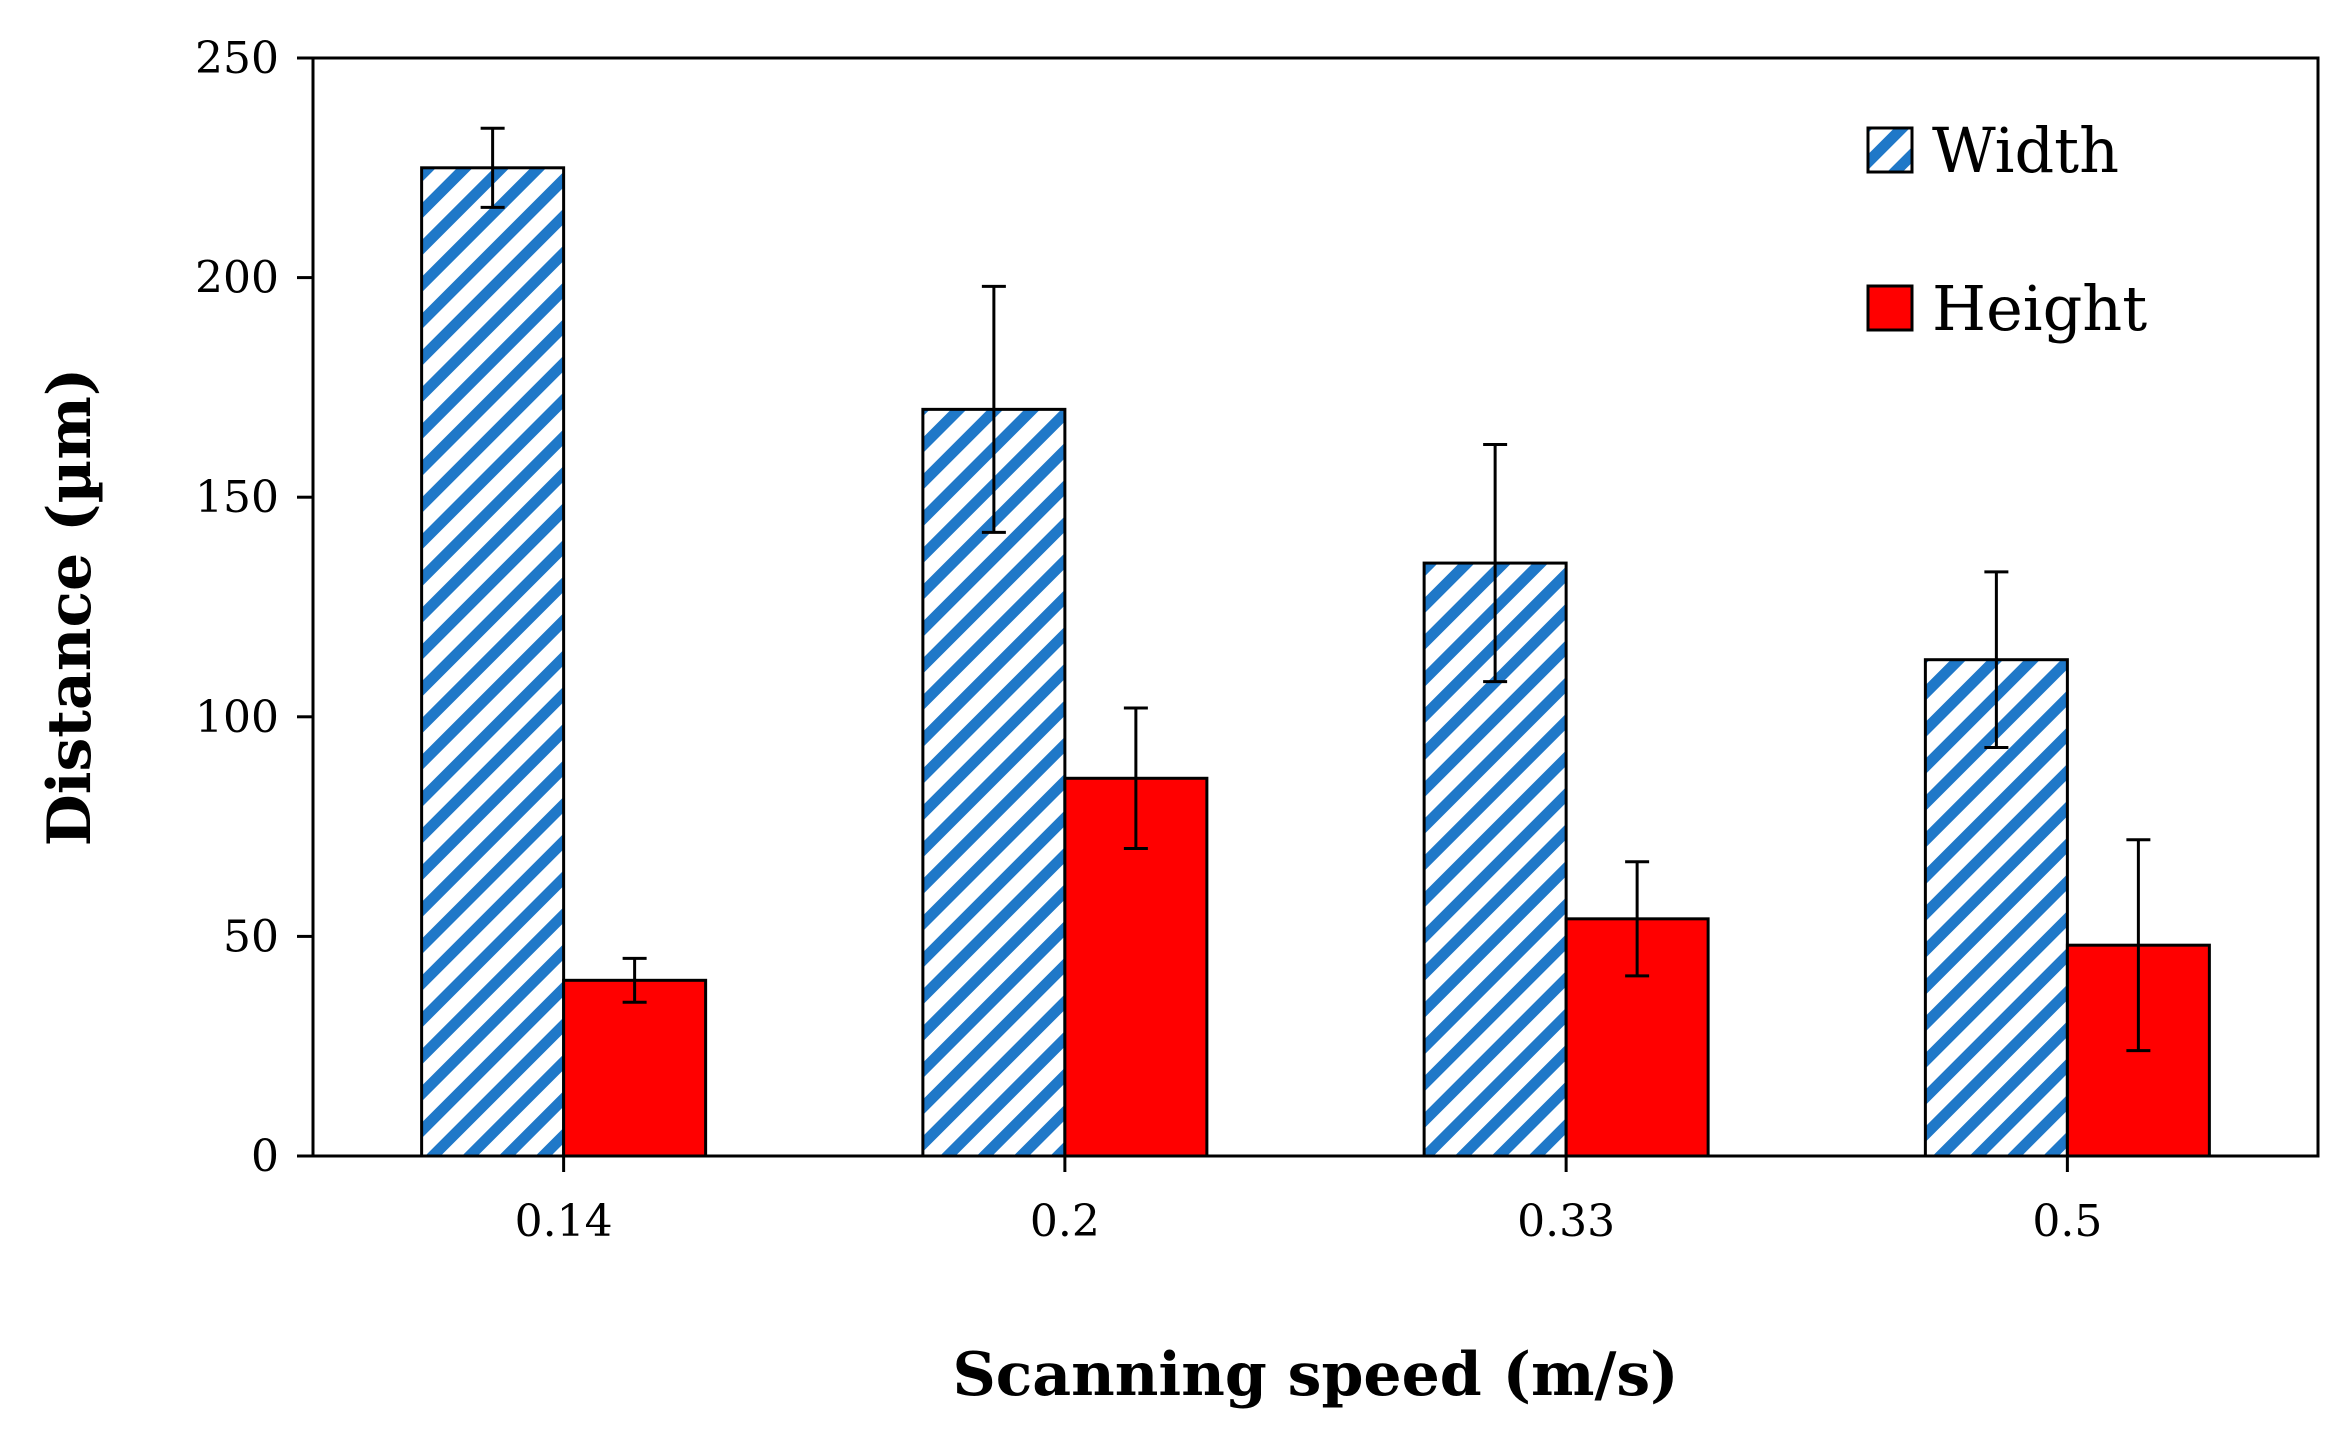 Image resolution: width=2344 pixels, height=1438 pixels. I want to click on y-tick-label: 200, so click(237, 278).